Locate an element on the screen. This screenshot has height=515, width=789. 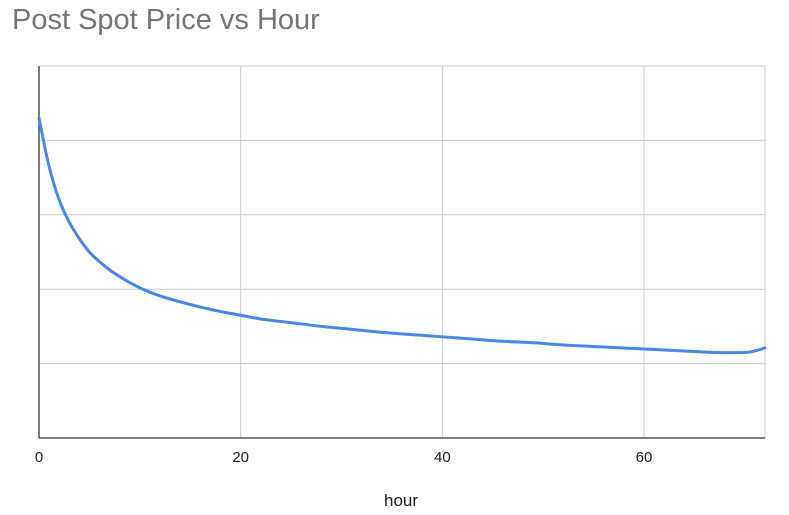
x-axis-title: hour is located at coordinates (401, 500).